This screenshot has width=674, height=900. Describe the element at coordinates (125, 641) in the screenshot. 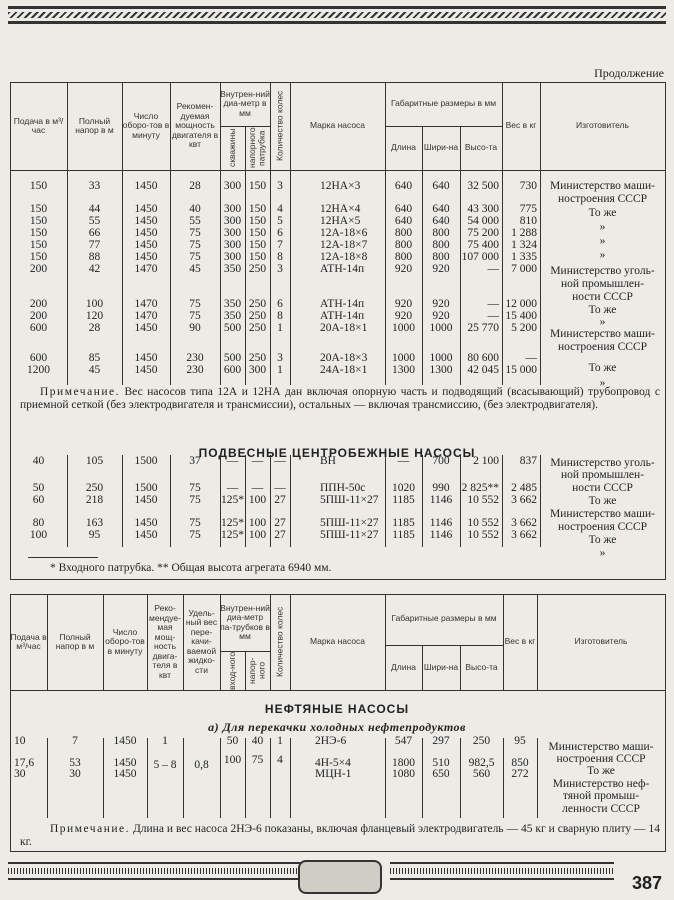

I see `column-header-rpm: Число оборо-тов в минуту` at that location.